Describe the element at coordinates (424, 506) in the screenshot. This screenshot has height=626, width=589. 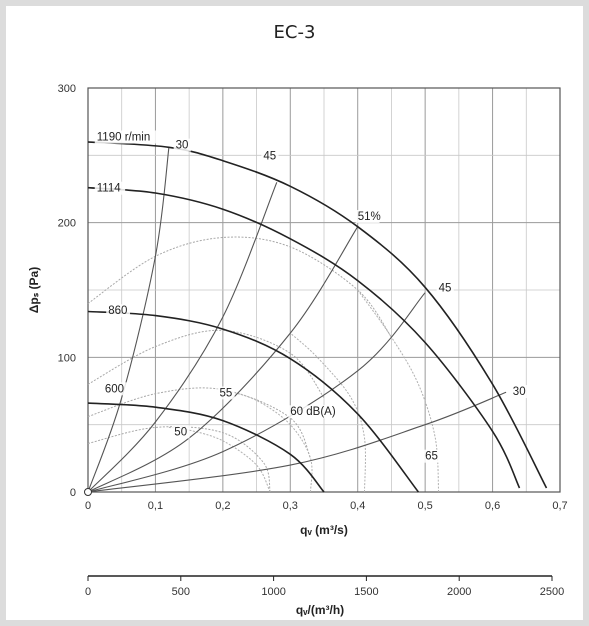
I see `x-tick-label: 0,5` at that location.